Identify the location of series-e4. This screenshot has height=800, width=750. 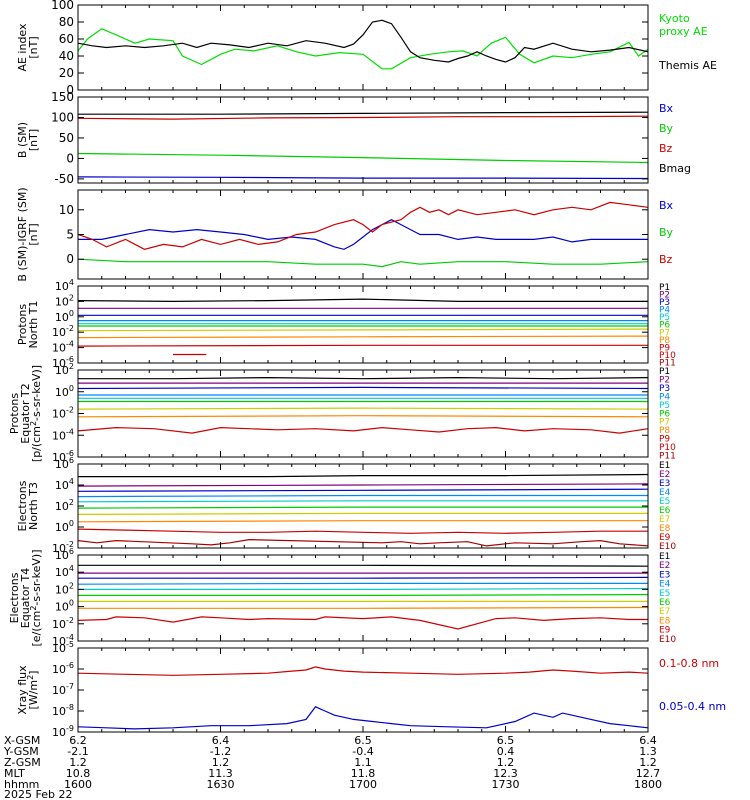
(363, 496).